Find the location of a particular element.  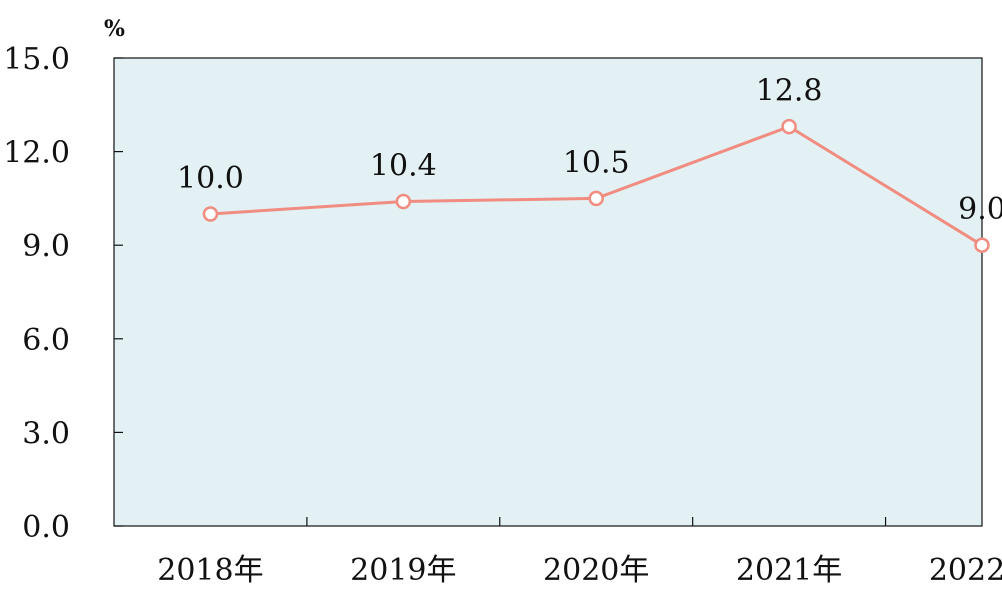

x-tick-label: 2021年 is located at coordinates (789, 570).